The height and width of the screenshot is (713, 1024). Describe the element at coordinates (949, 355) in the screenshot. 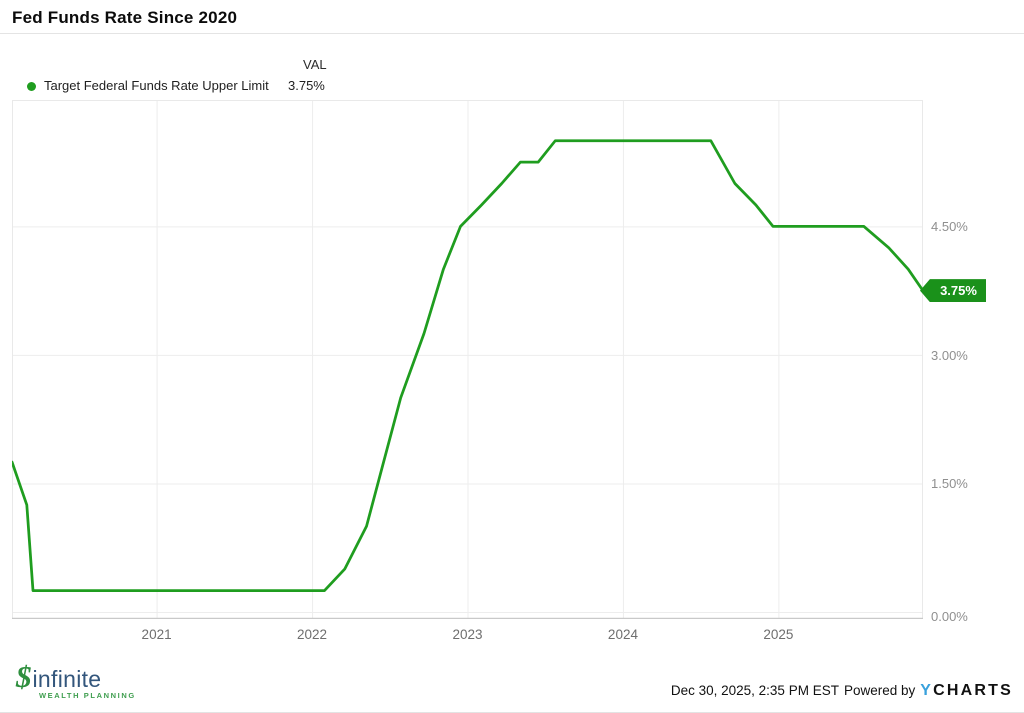

I see `y-axis-tick-label: 3.00%` at that location.